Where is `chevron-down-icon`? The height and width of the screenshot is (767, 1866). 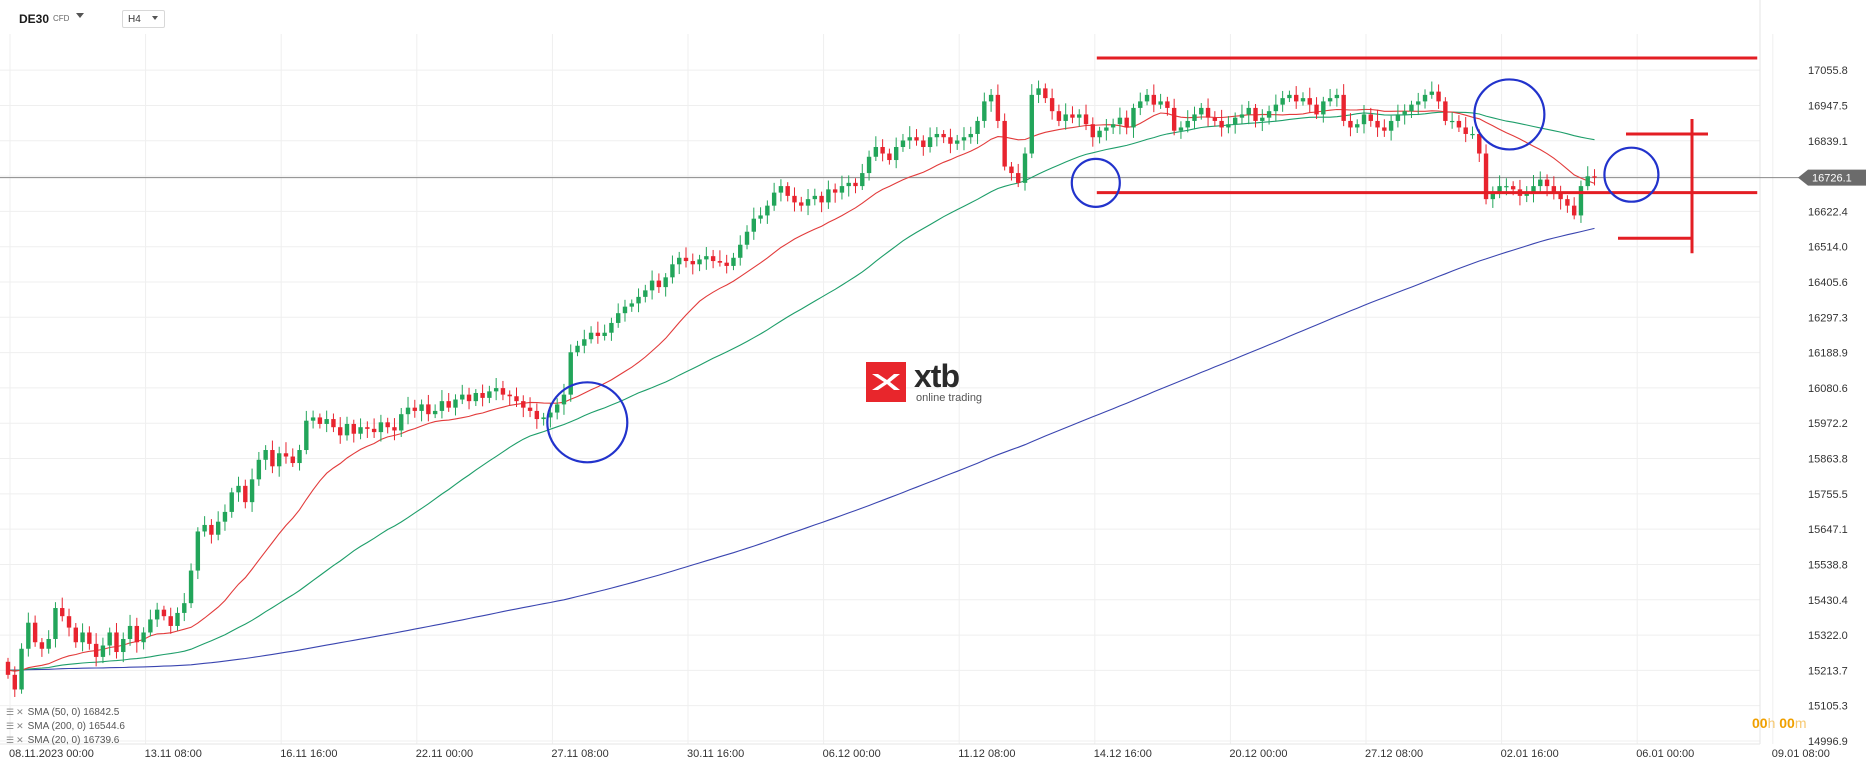 chevron-down-icon is located at coordinates (155, 18).